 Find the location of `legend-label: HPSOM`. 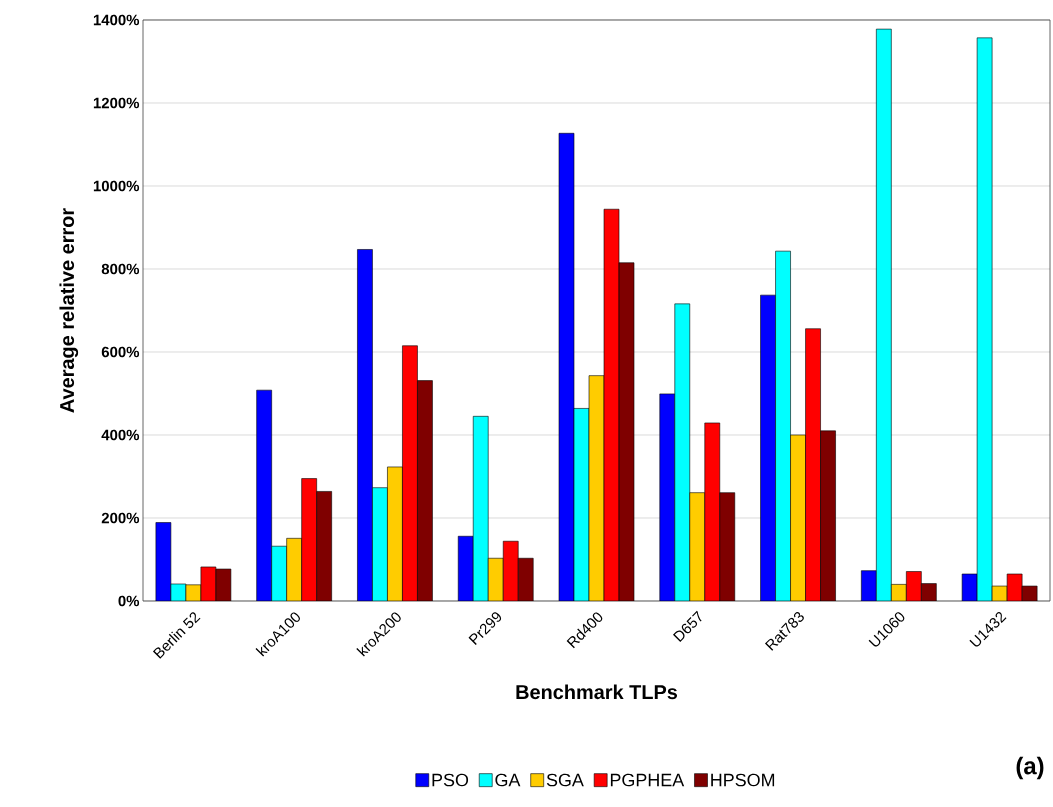

legend-label: HPSOM is located at coordinates (743, 780).